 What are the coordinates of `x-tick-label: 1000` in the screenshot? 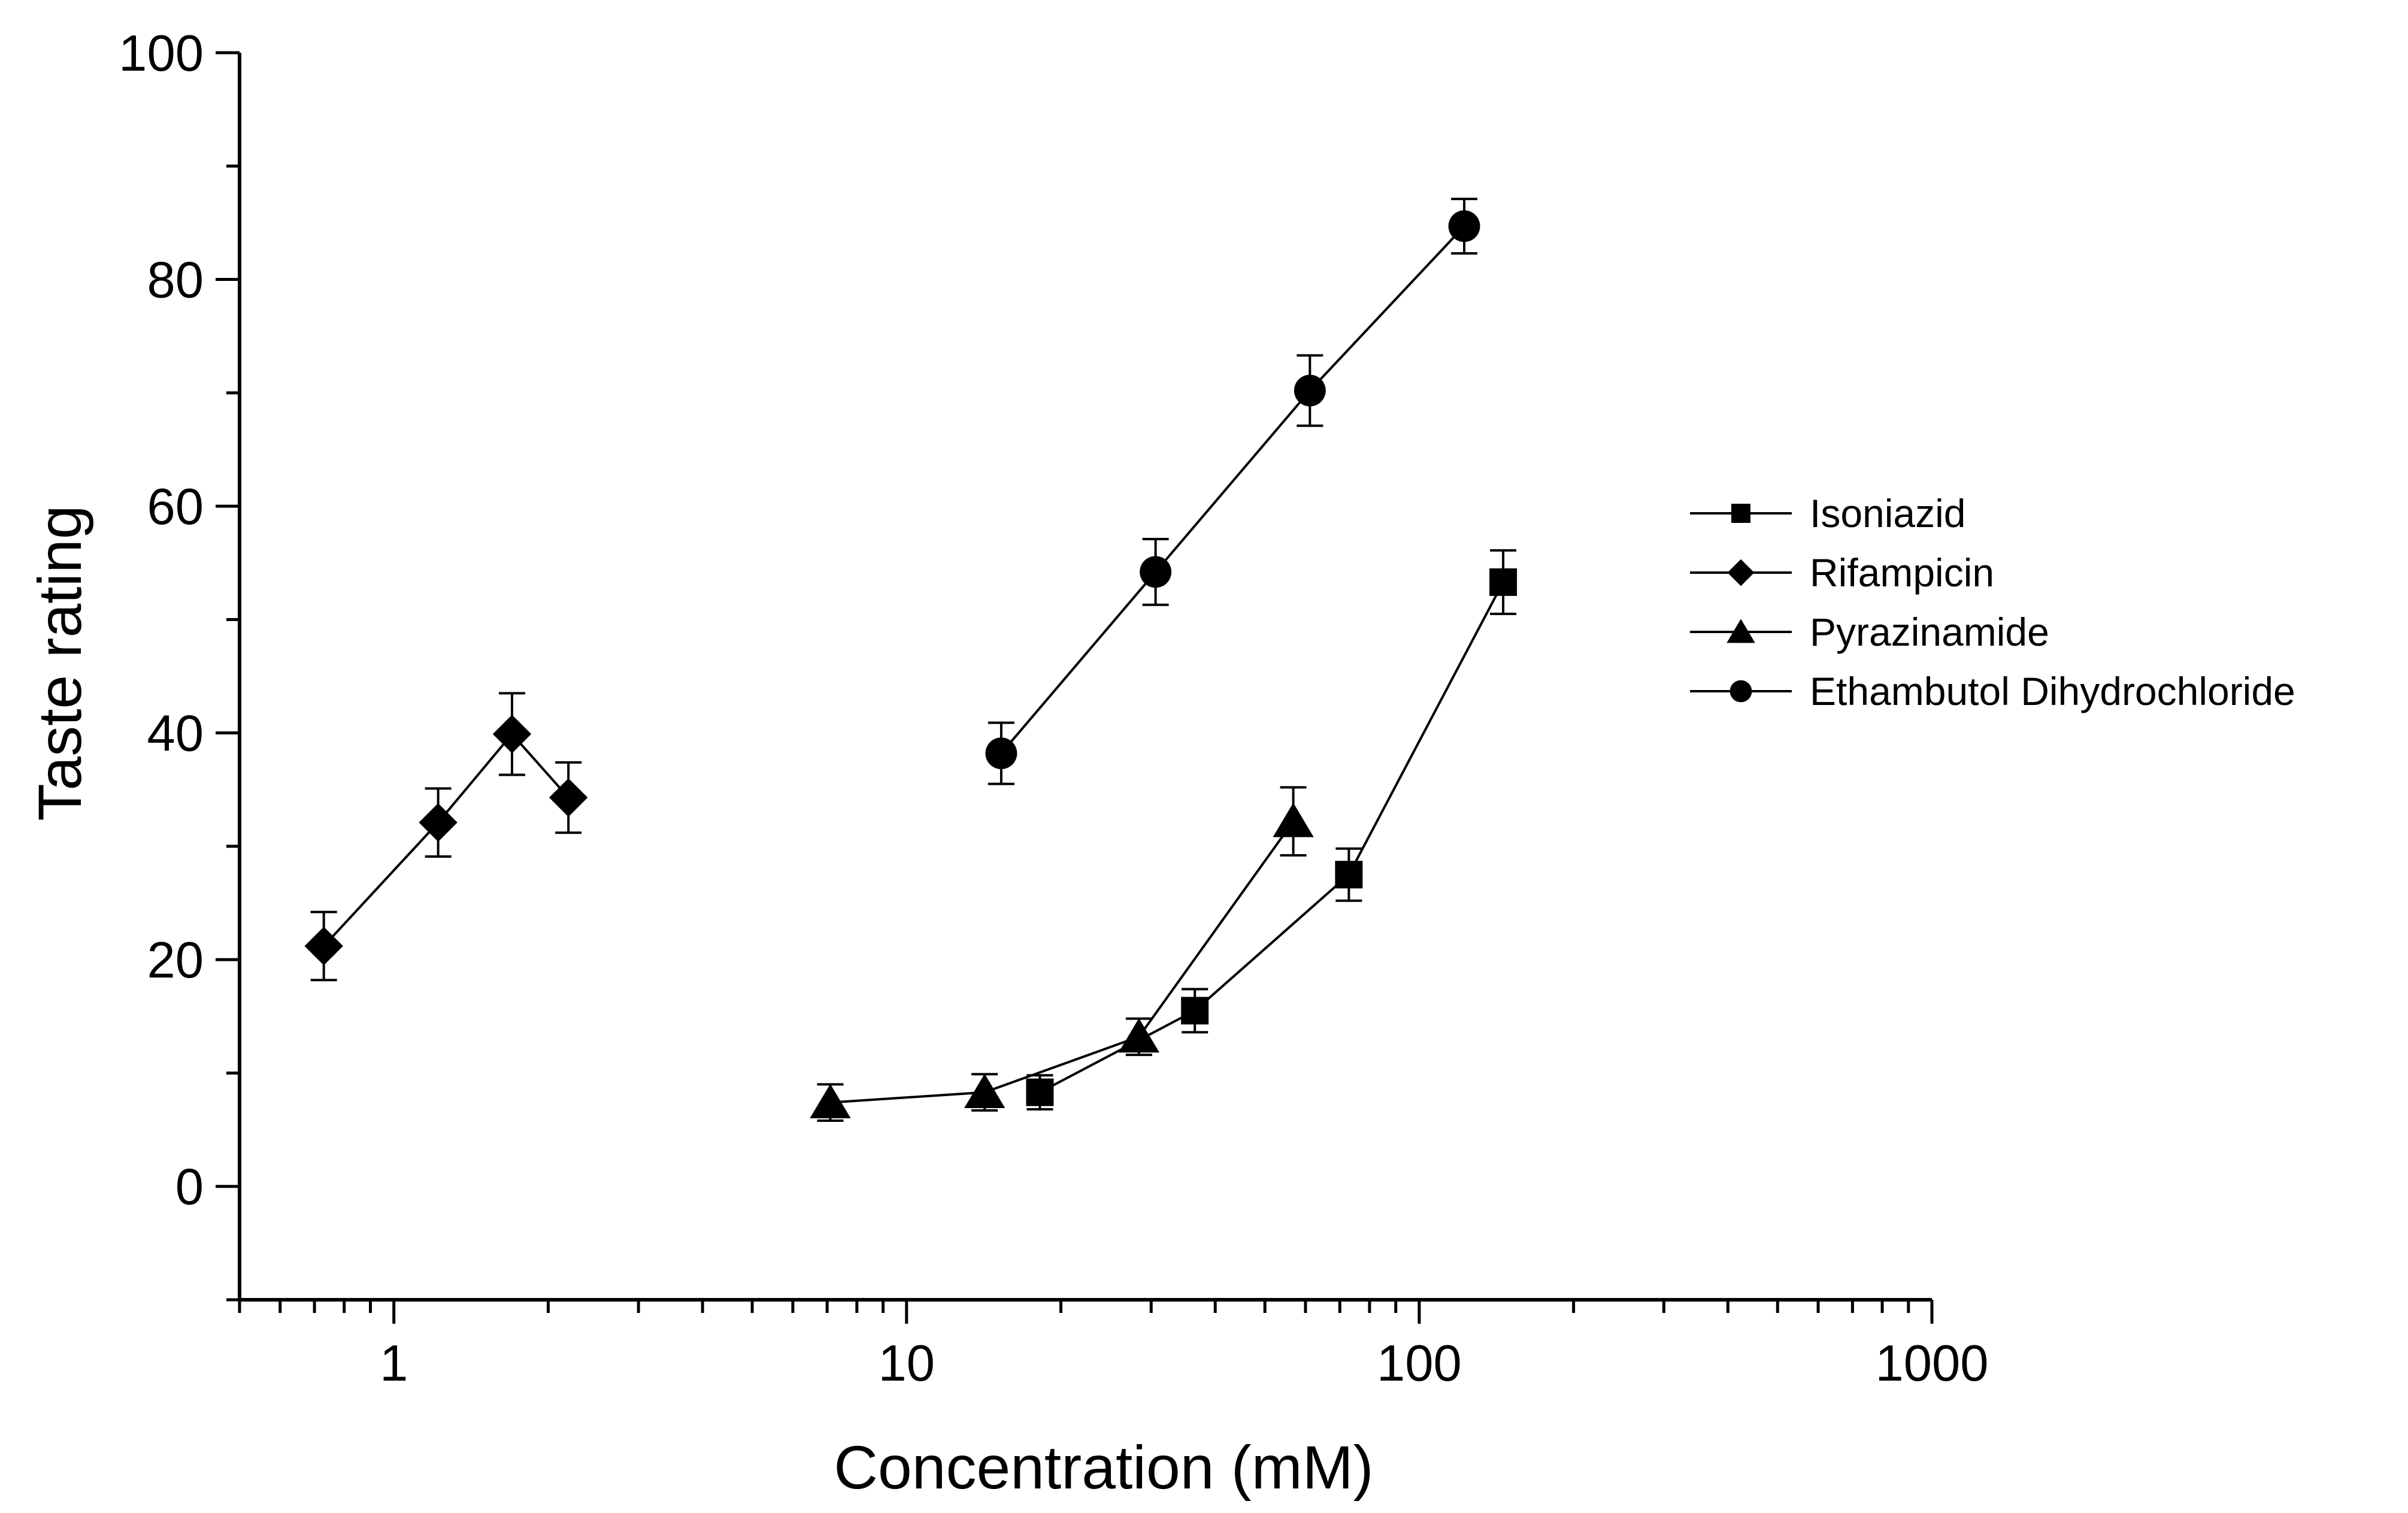 It's located at (1931, 1363).